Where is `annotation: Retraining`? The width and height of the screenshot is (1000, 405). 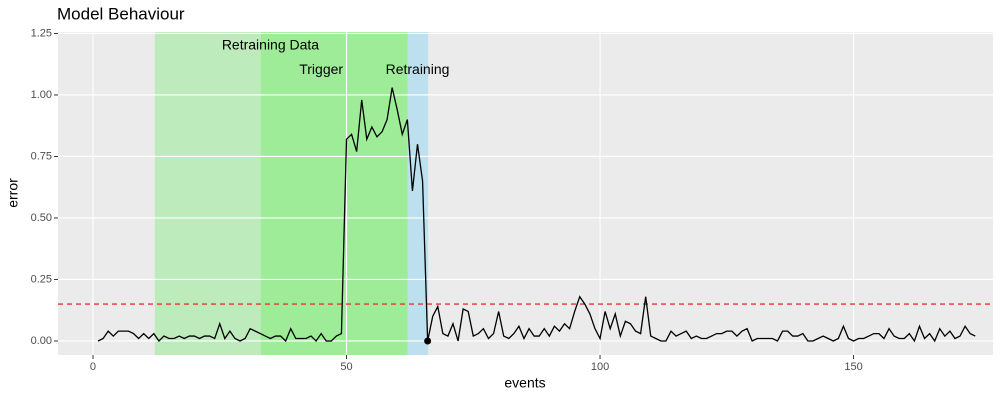
annotation: Retraining is located at coordinates (418, 69).